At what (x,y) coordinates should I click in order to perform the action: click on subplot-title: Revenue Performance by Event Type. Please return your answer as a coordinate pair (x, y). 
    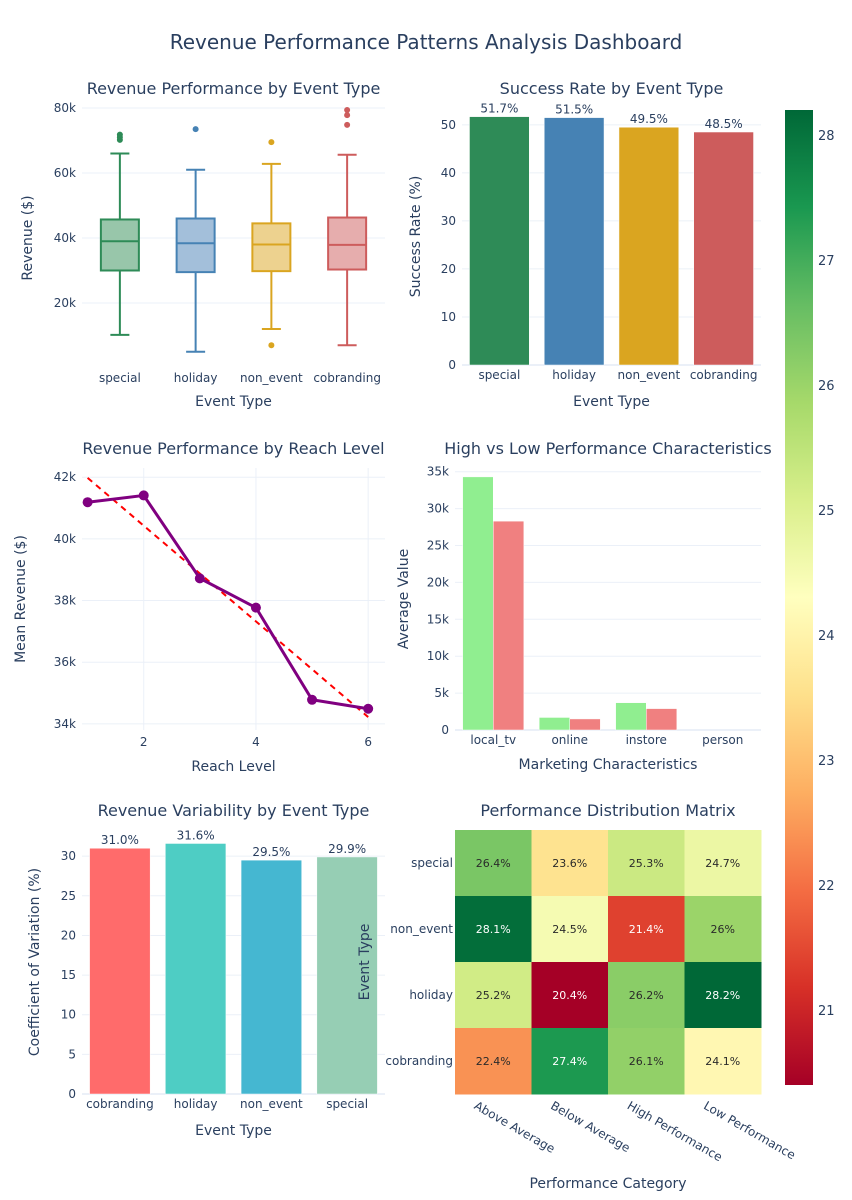
    Looking at the image, I should click on (234, 88).